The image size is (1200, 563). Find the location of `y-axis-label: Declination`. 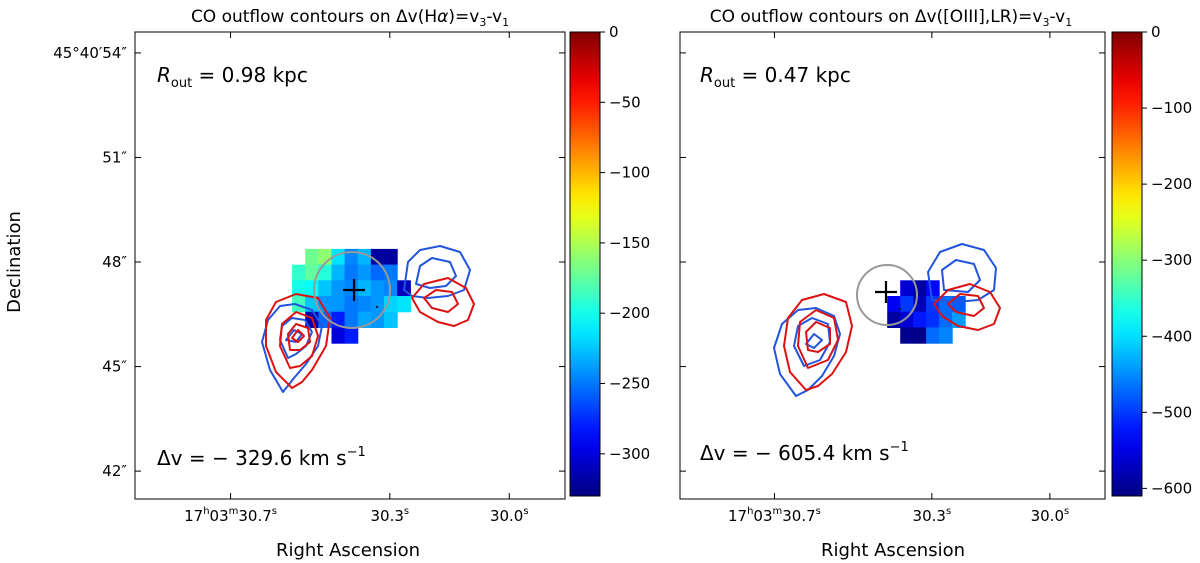

y-axis-label: Declination is located at coordinates (14, 262).